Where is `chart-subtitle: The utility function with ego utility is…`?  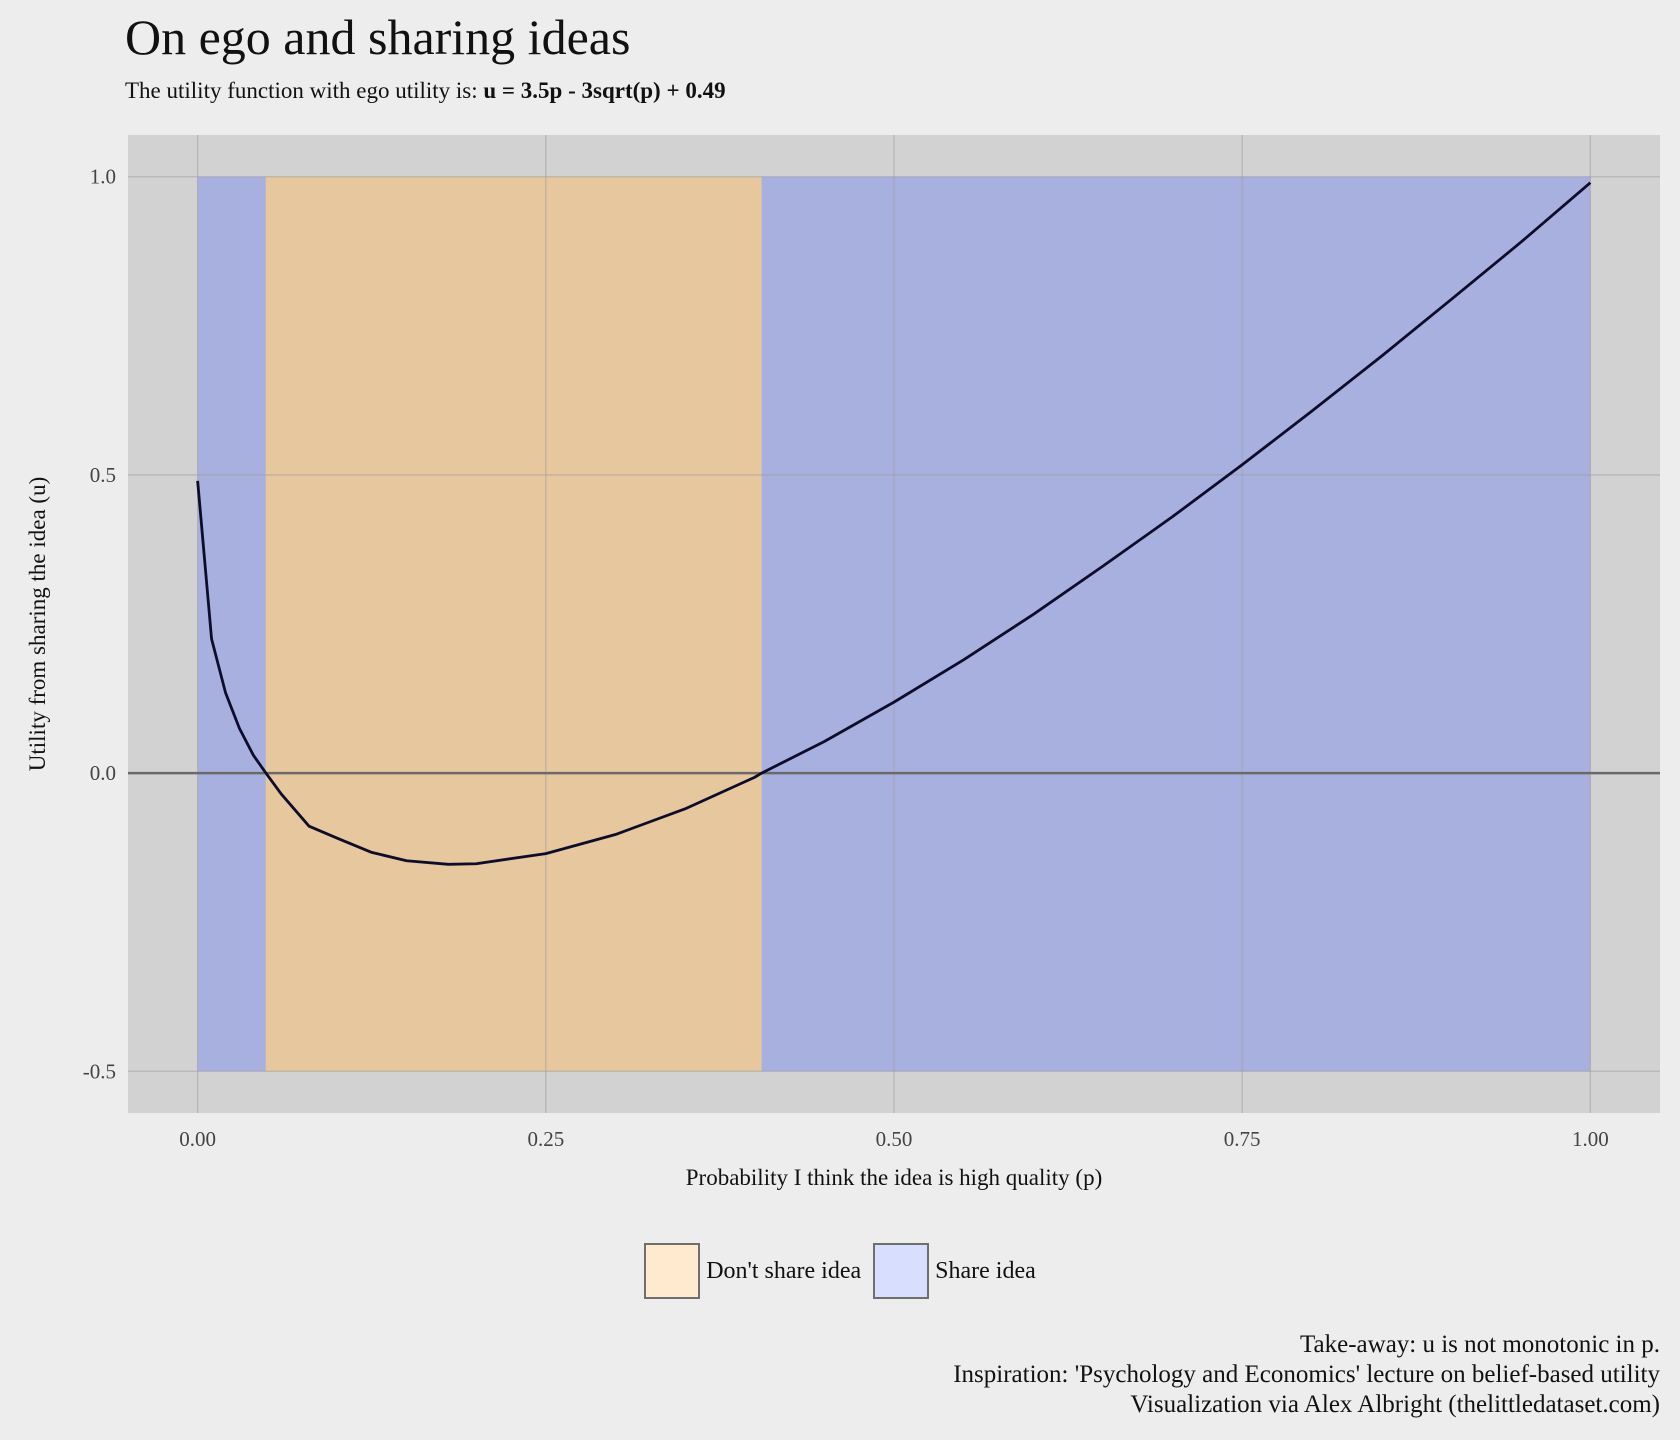
chart-subtitle: The utility function with ego utility is… is located at coordinates (425, 91).